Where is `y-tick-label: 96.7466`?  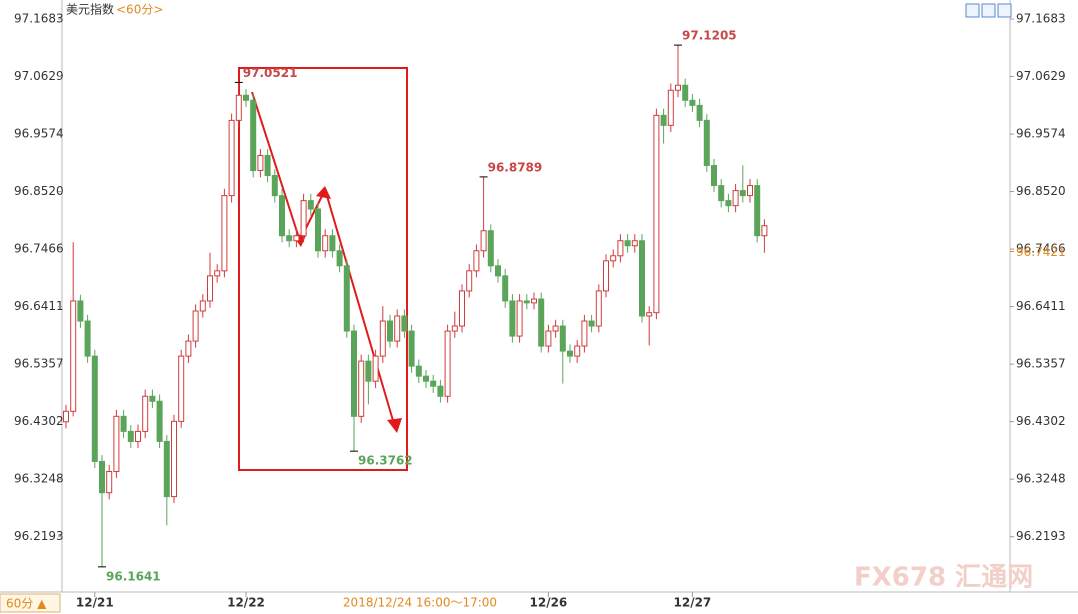
y-tick-label: 96.7466 is located at coordinates (39, 249).